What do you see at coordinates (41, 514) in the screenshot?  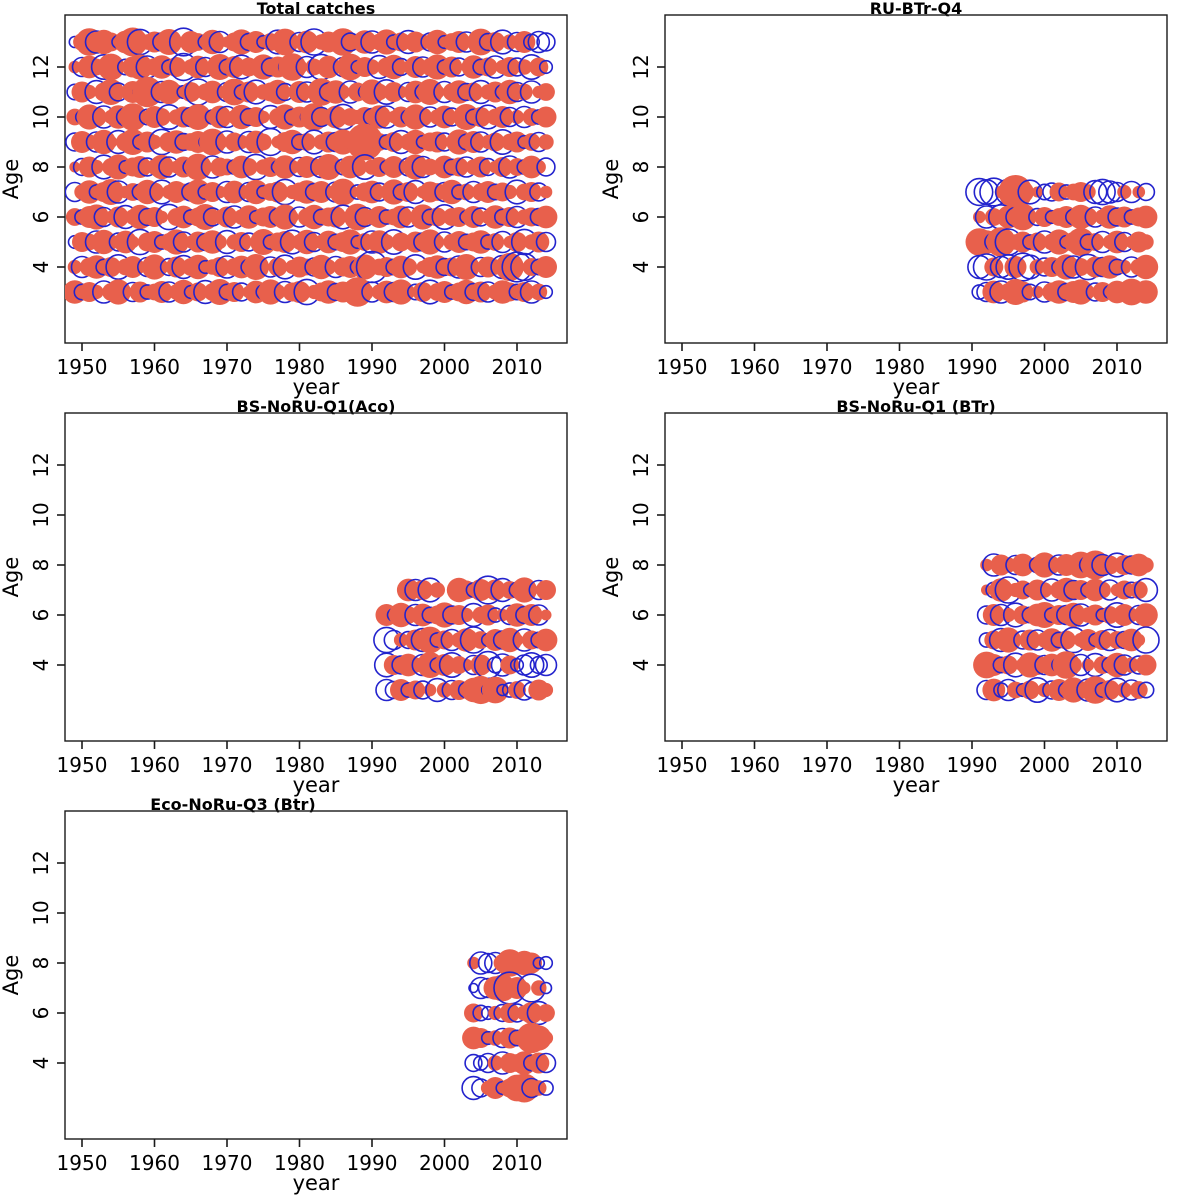 I see `y-tick-label: 10` at bounding box center [41, 514].